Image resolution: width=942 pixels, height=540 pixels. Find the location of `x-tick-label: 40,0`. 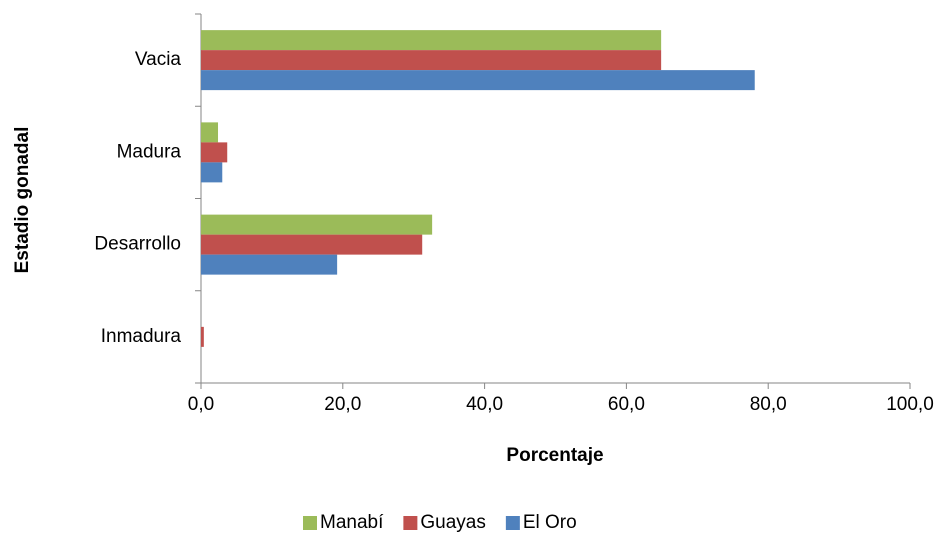

x-tick-label: 40,0 is located at coordinates (484, 404).